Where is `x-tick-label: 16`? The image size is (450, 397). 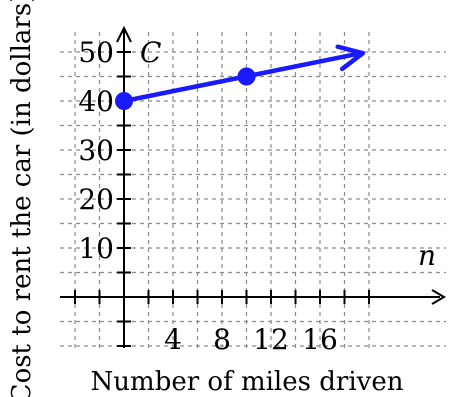
x-tick-label: 16 is located at coordinates (320, 339).